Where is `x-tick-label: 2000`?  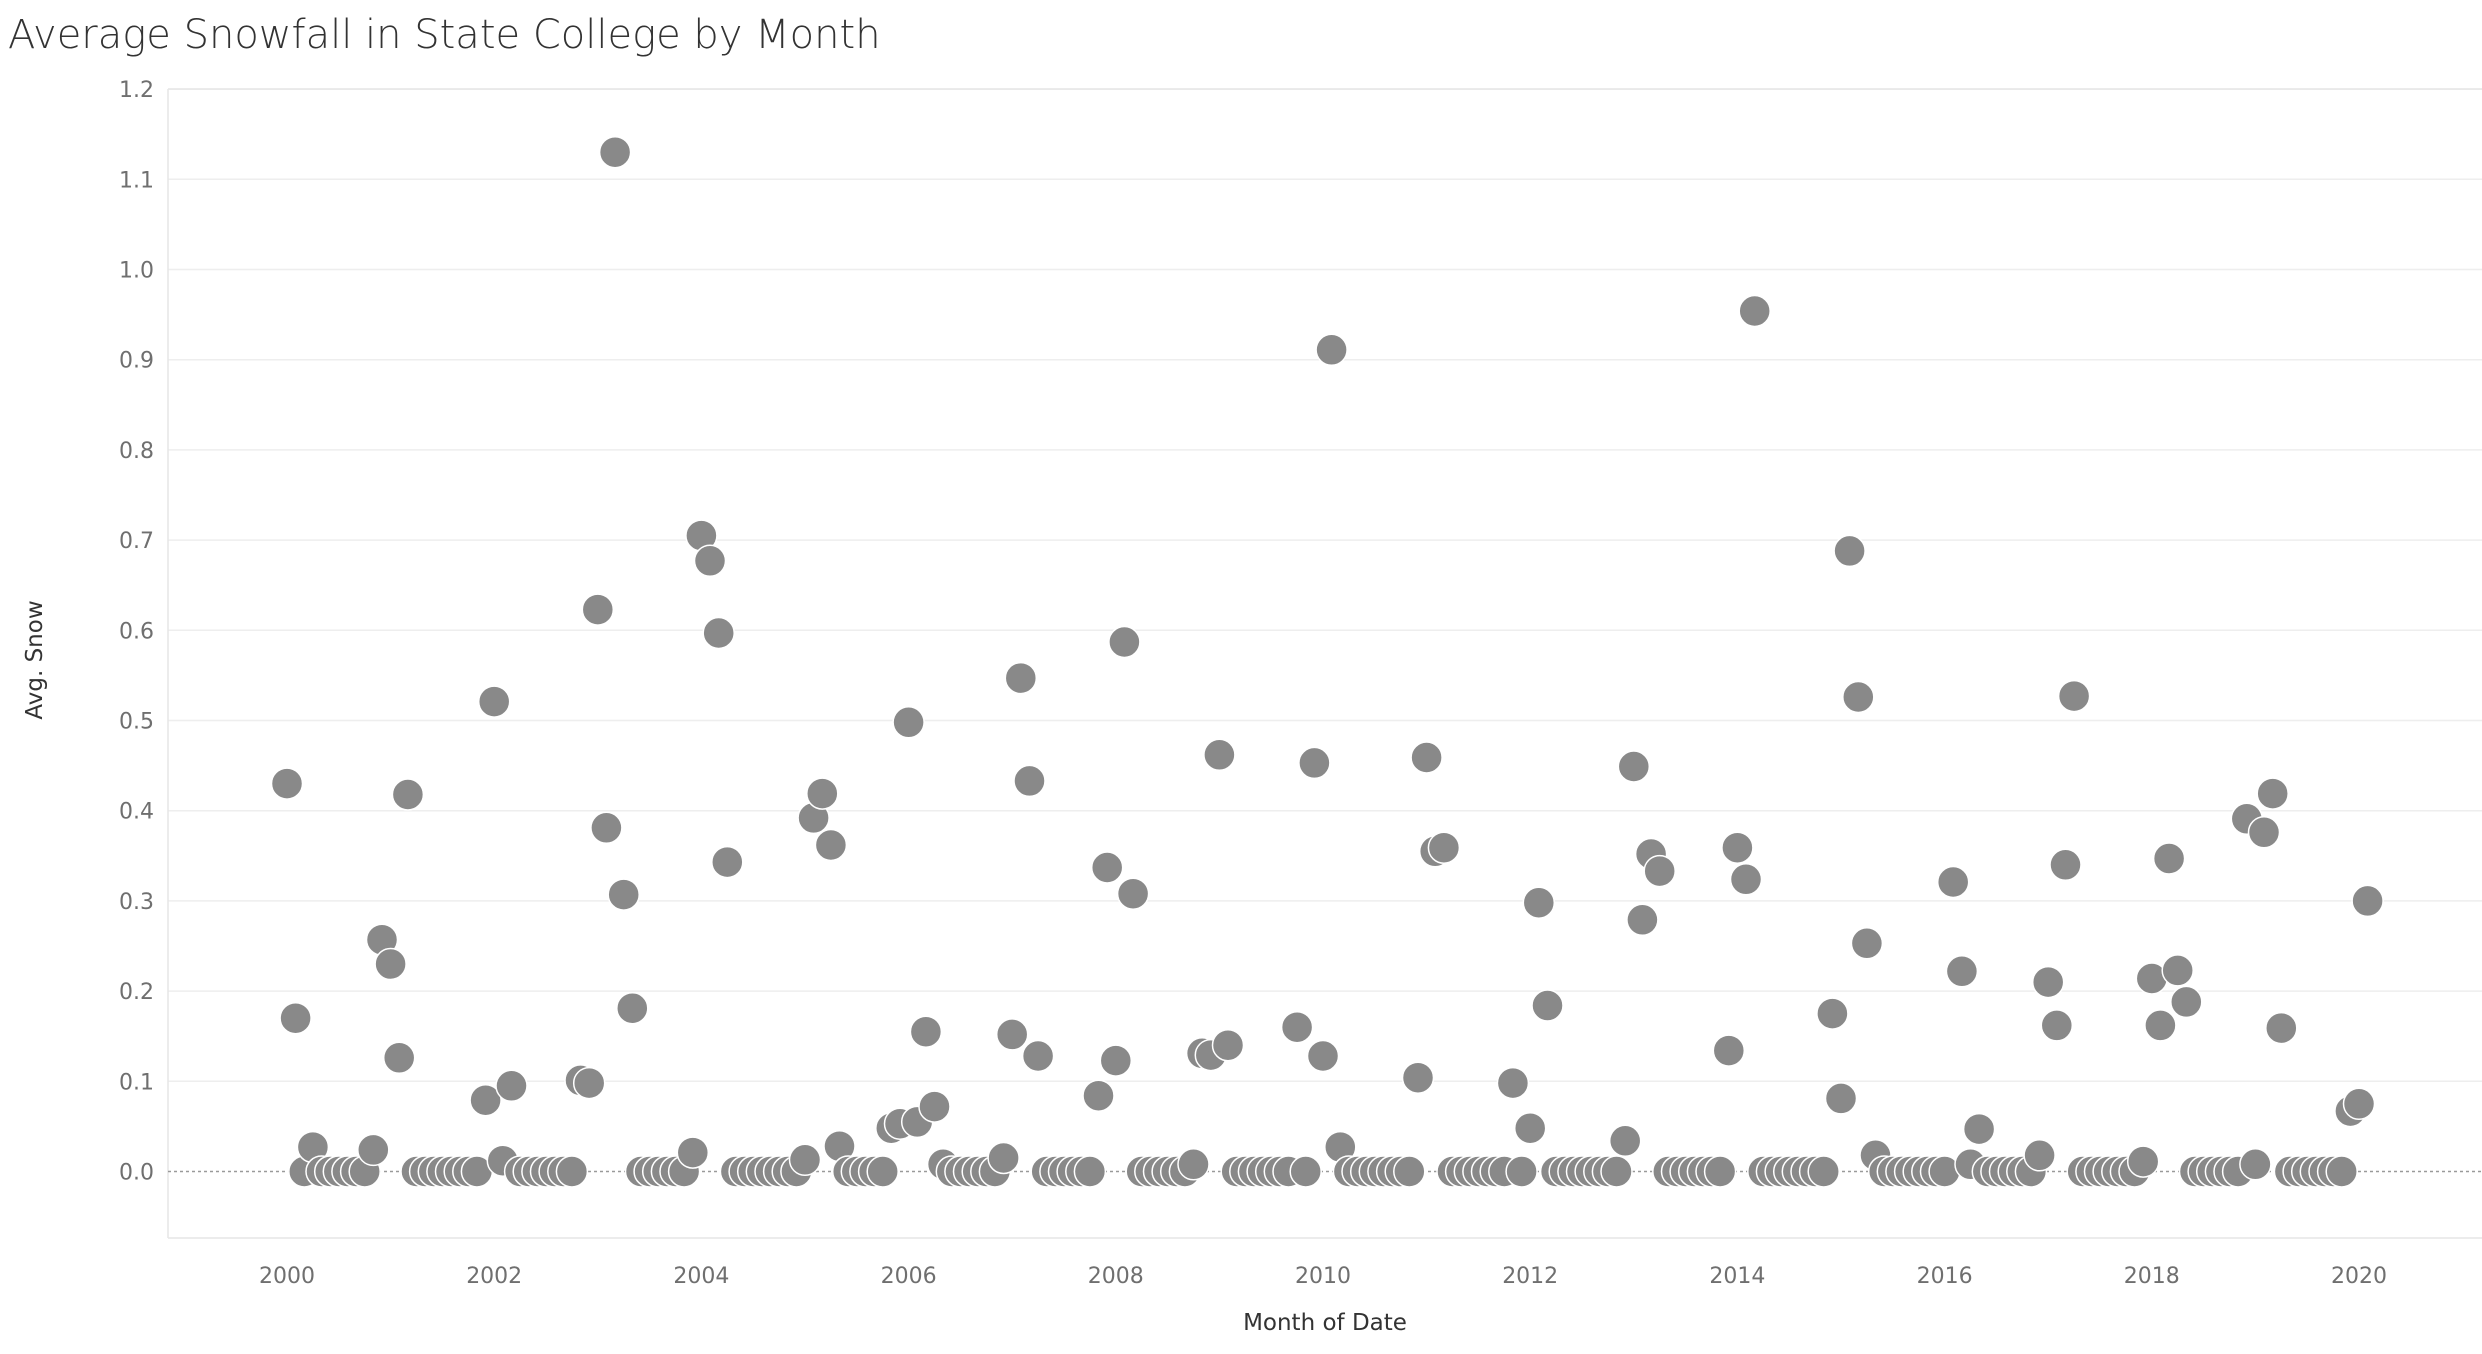
x-tick-label: 2000 is located at coordinates (287, 1276).